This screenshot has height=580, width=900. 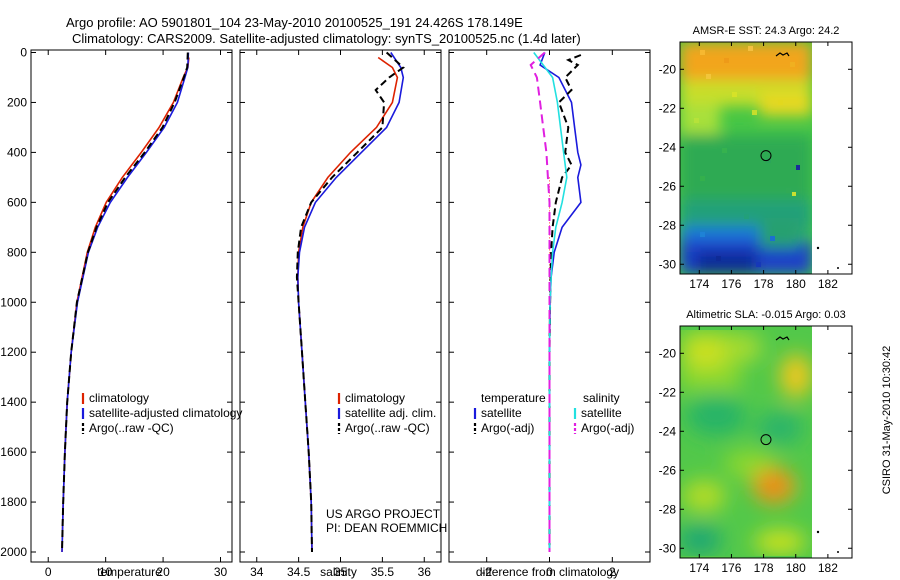 I want to click on temp-legend-climatology-label: climatology, so click(x=119, y=398).